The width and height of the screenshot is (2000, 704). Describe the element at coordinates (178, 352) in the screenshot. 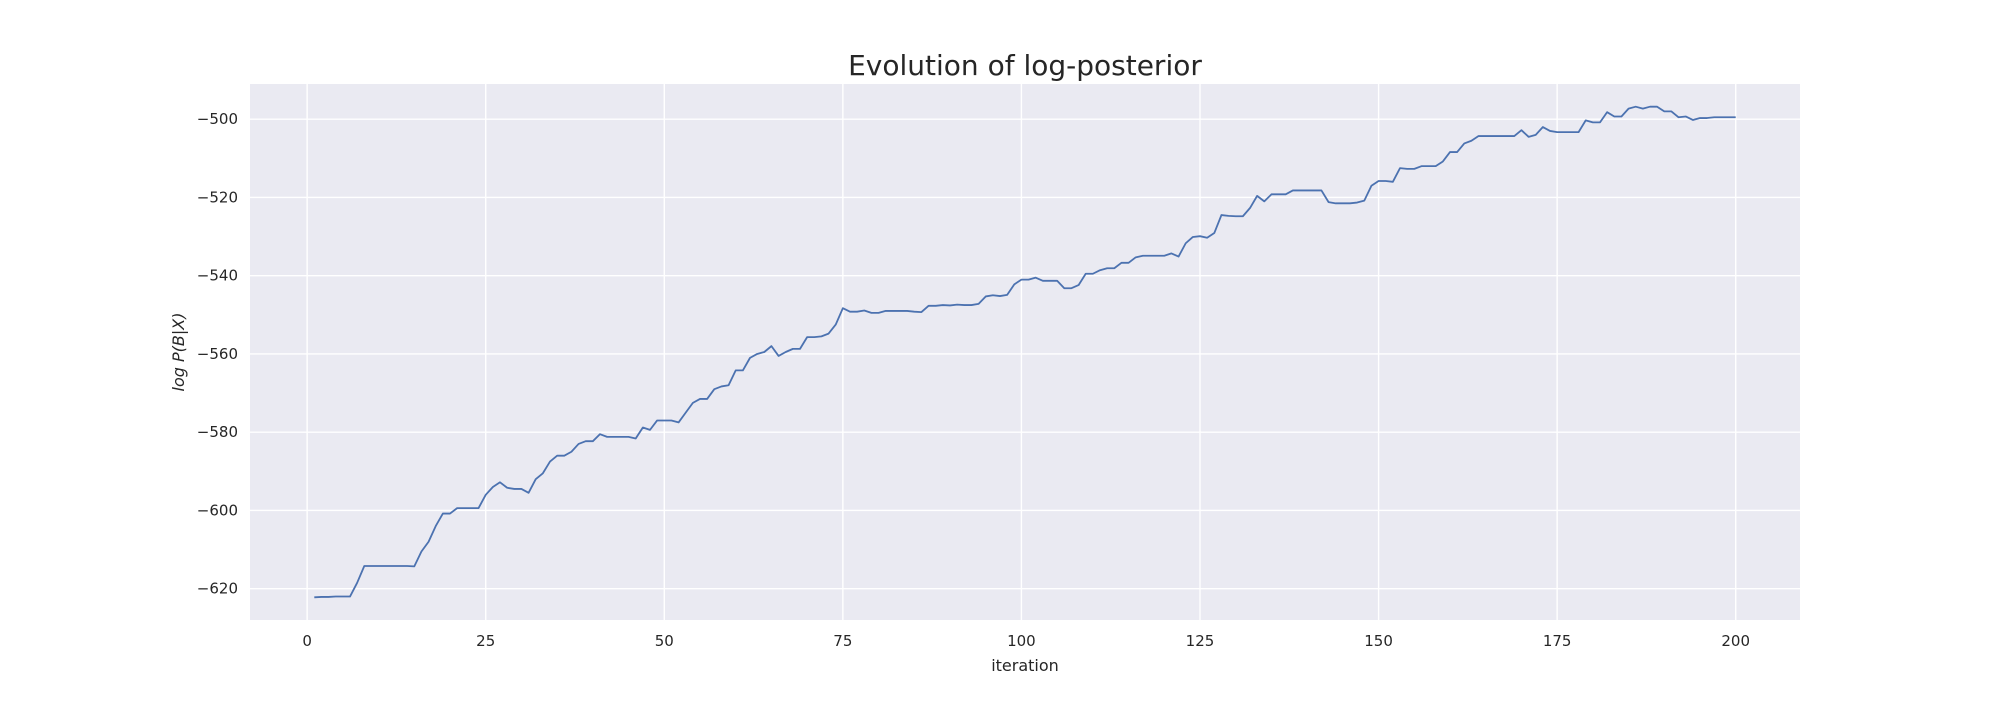

I see `y-axis-label: log P(B|X)` at that location.